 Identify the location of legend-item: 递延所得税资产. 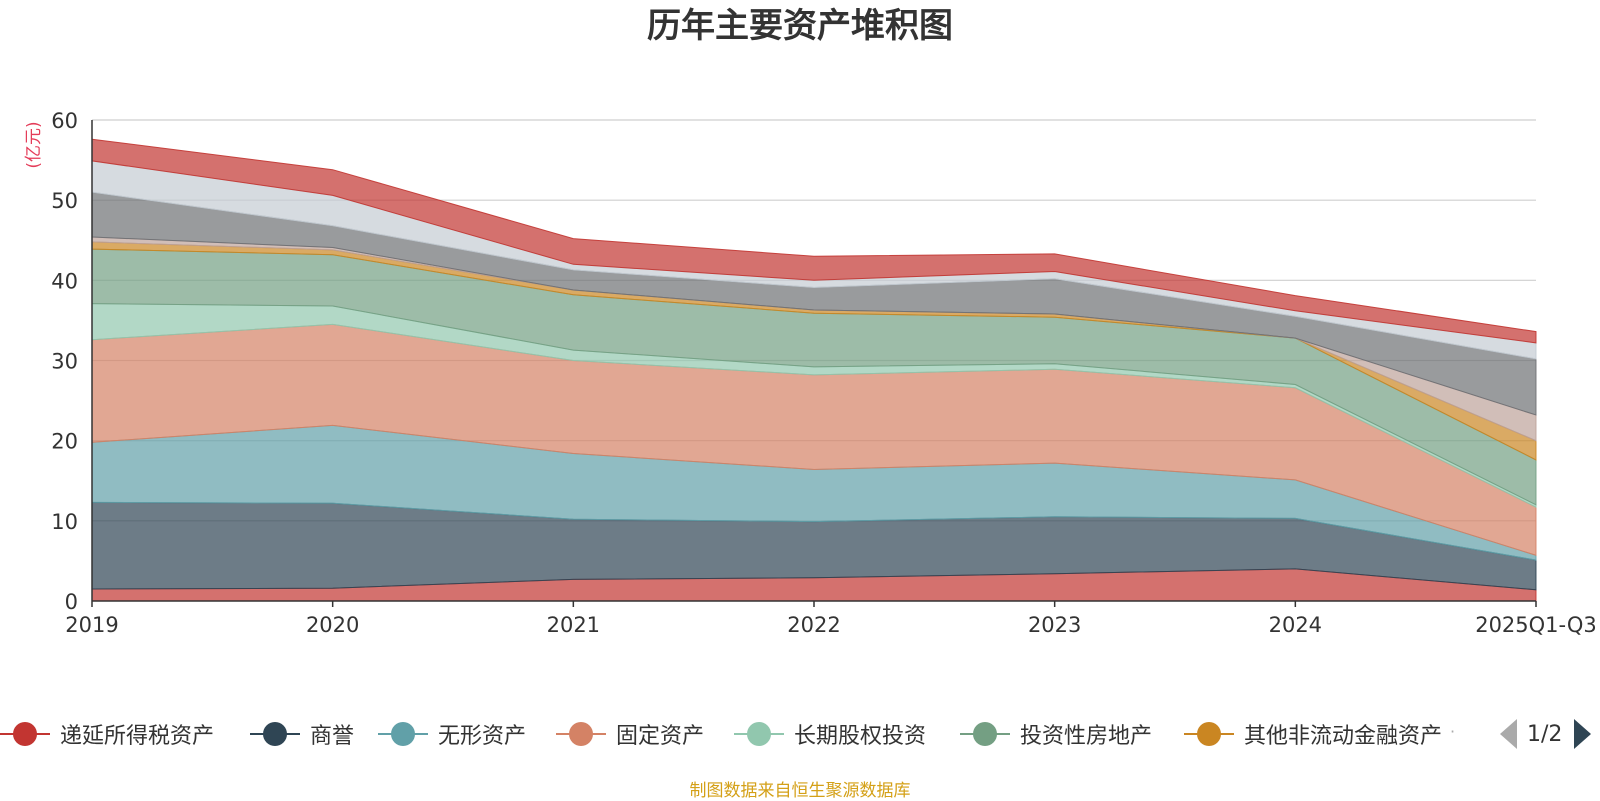
(107, 734).